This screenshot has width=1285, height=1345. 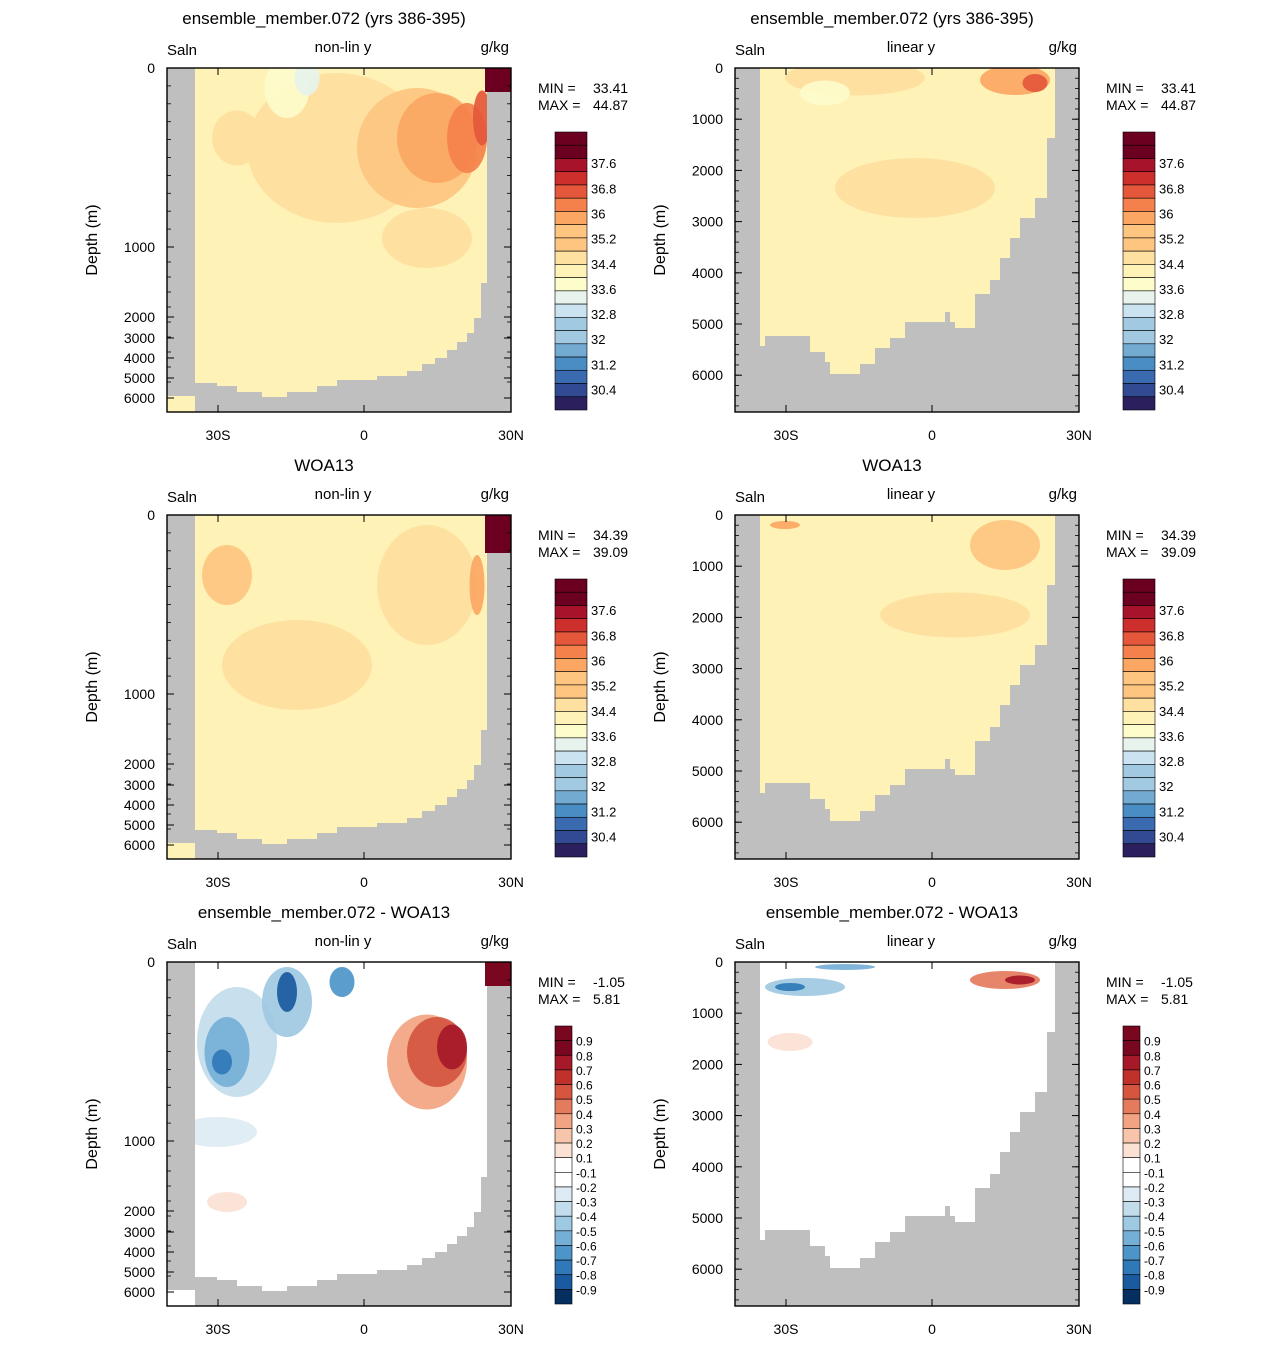 What do you see at coordinates (603, 264) in the screenshot?
I see `colorbar-label: 34.4` at bounding box center [603, 264].